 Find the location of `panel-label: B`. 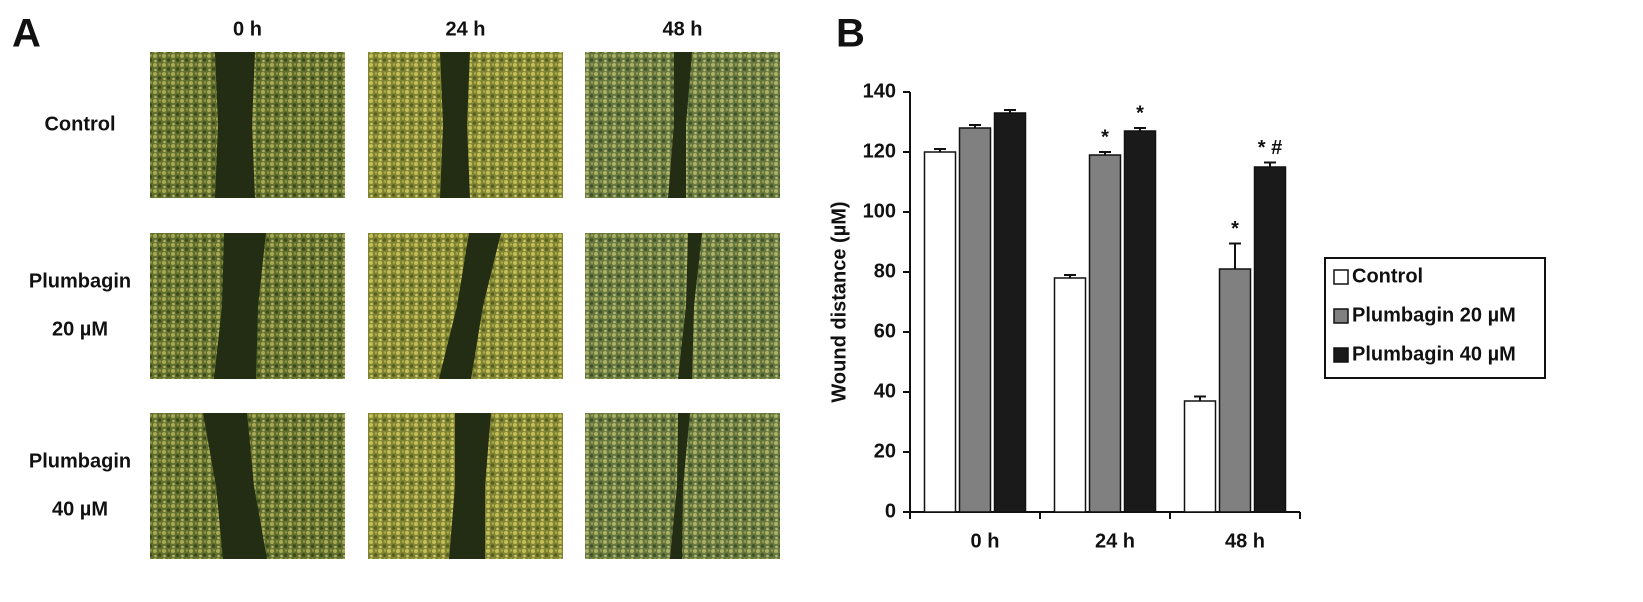

panel-label: B is located at coordinates (850, 34).